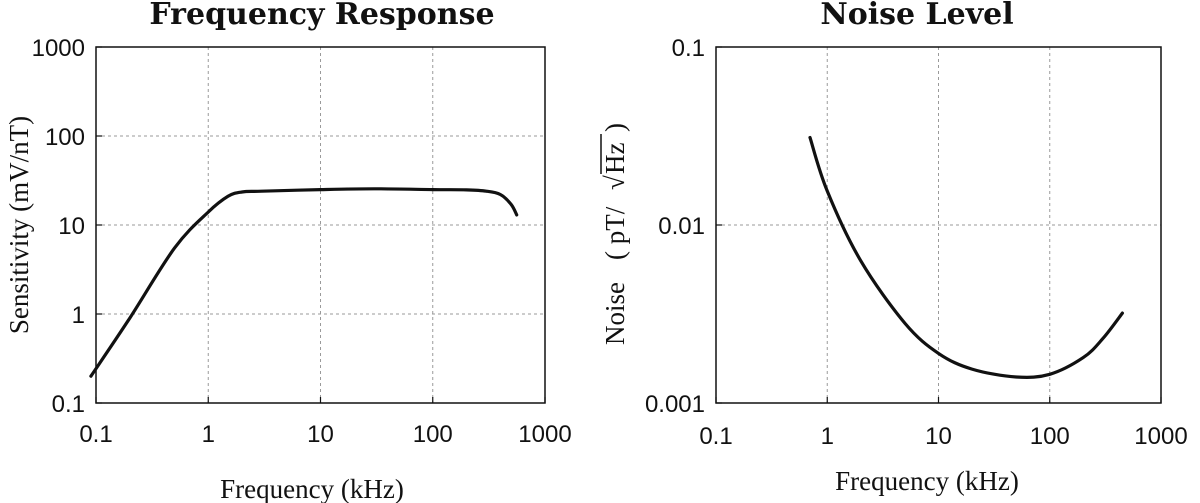 Image resolution: width=1200 pixels, height=503 pixels. What do you see at coordinates (71, 226) in the screenshot?
I see `y-tick-label: 10` at bounding box center [71, 226].